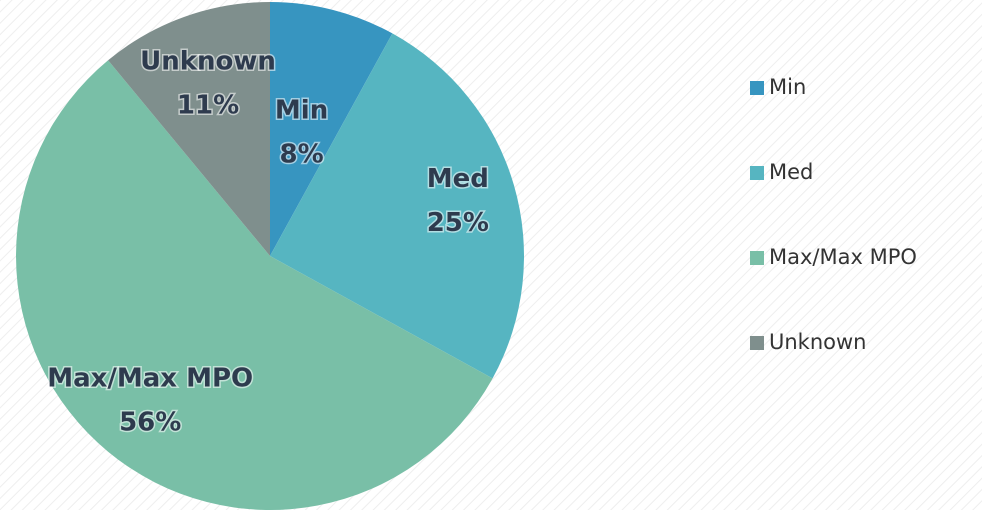 Image resolution: width=982 pixels, height=510 pixels. Describe the element at coordinates (301, 110) in the screenshot. I see `data-label-category: Min` at that location.